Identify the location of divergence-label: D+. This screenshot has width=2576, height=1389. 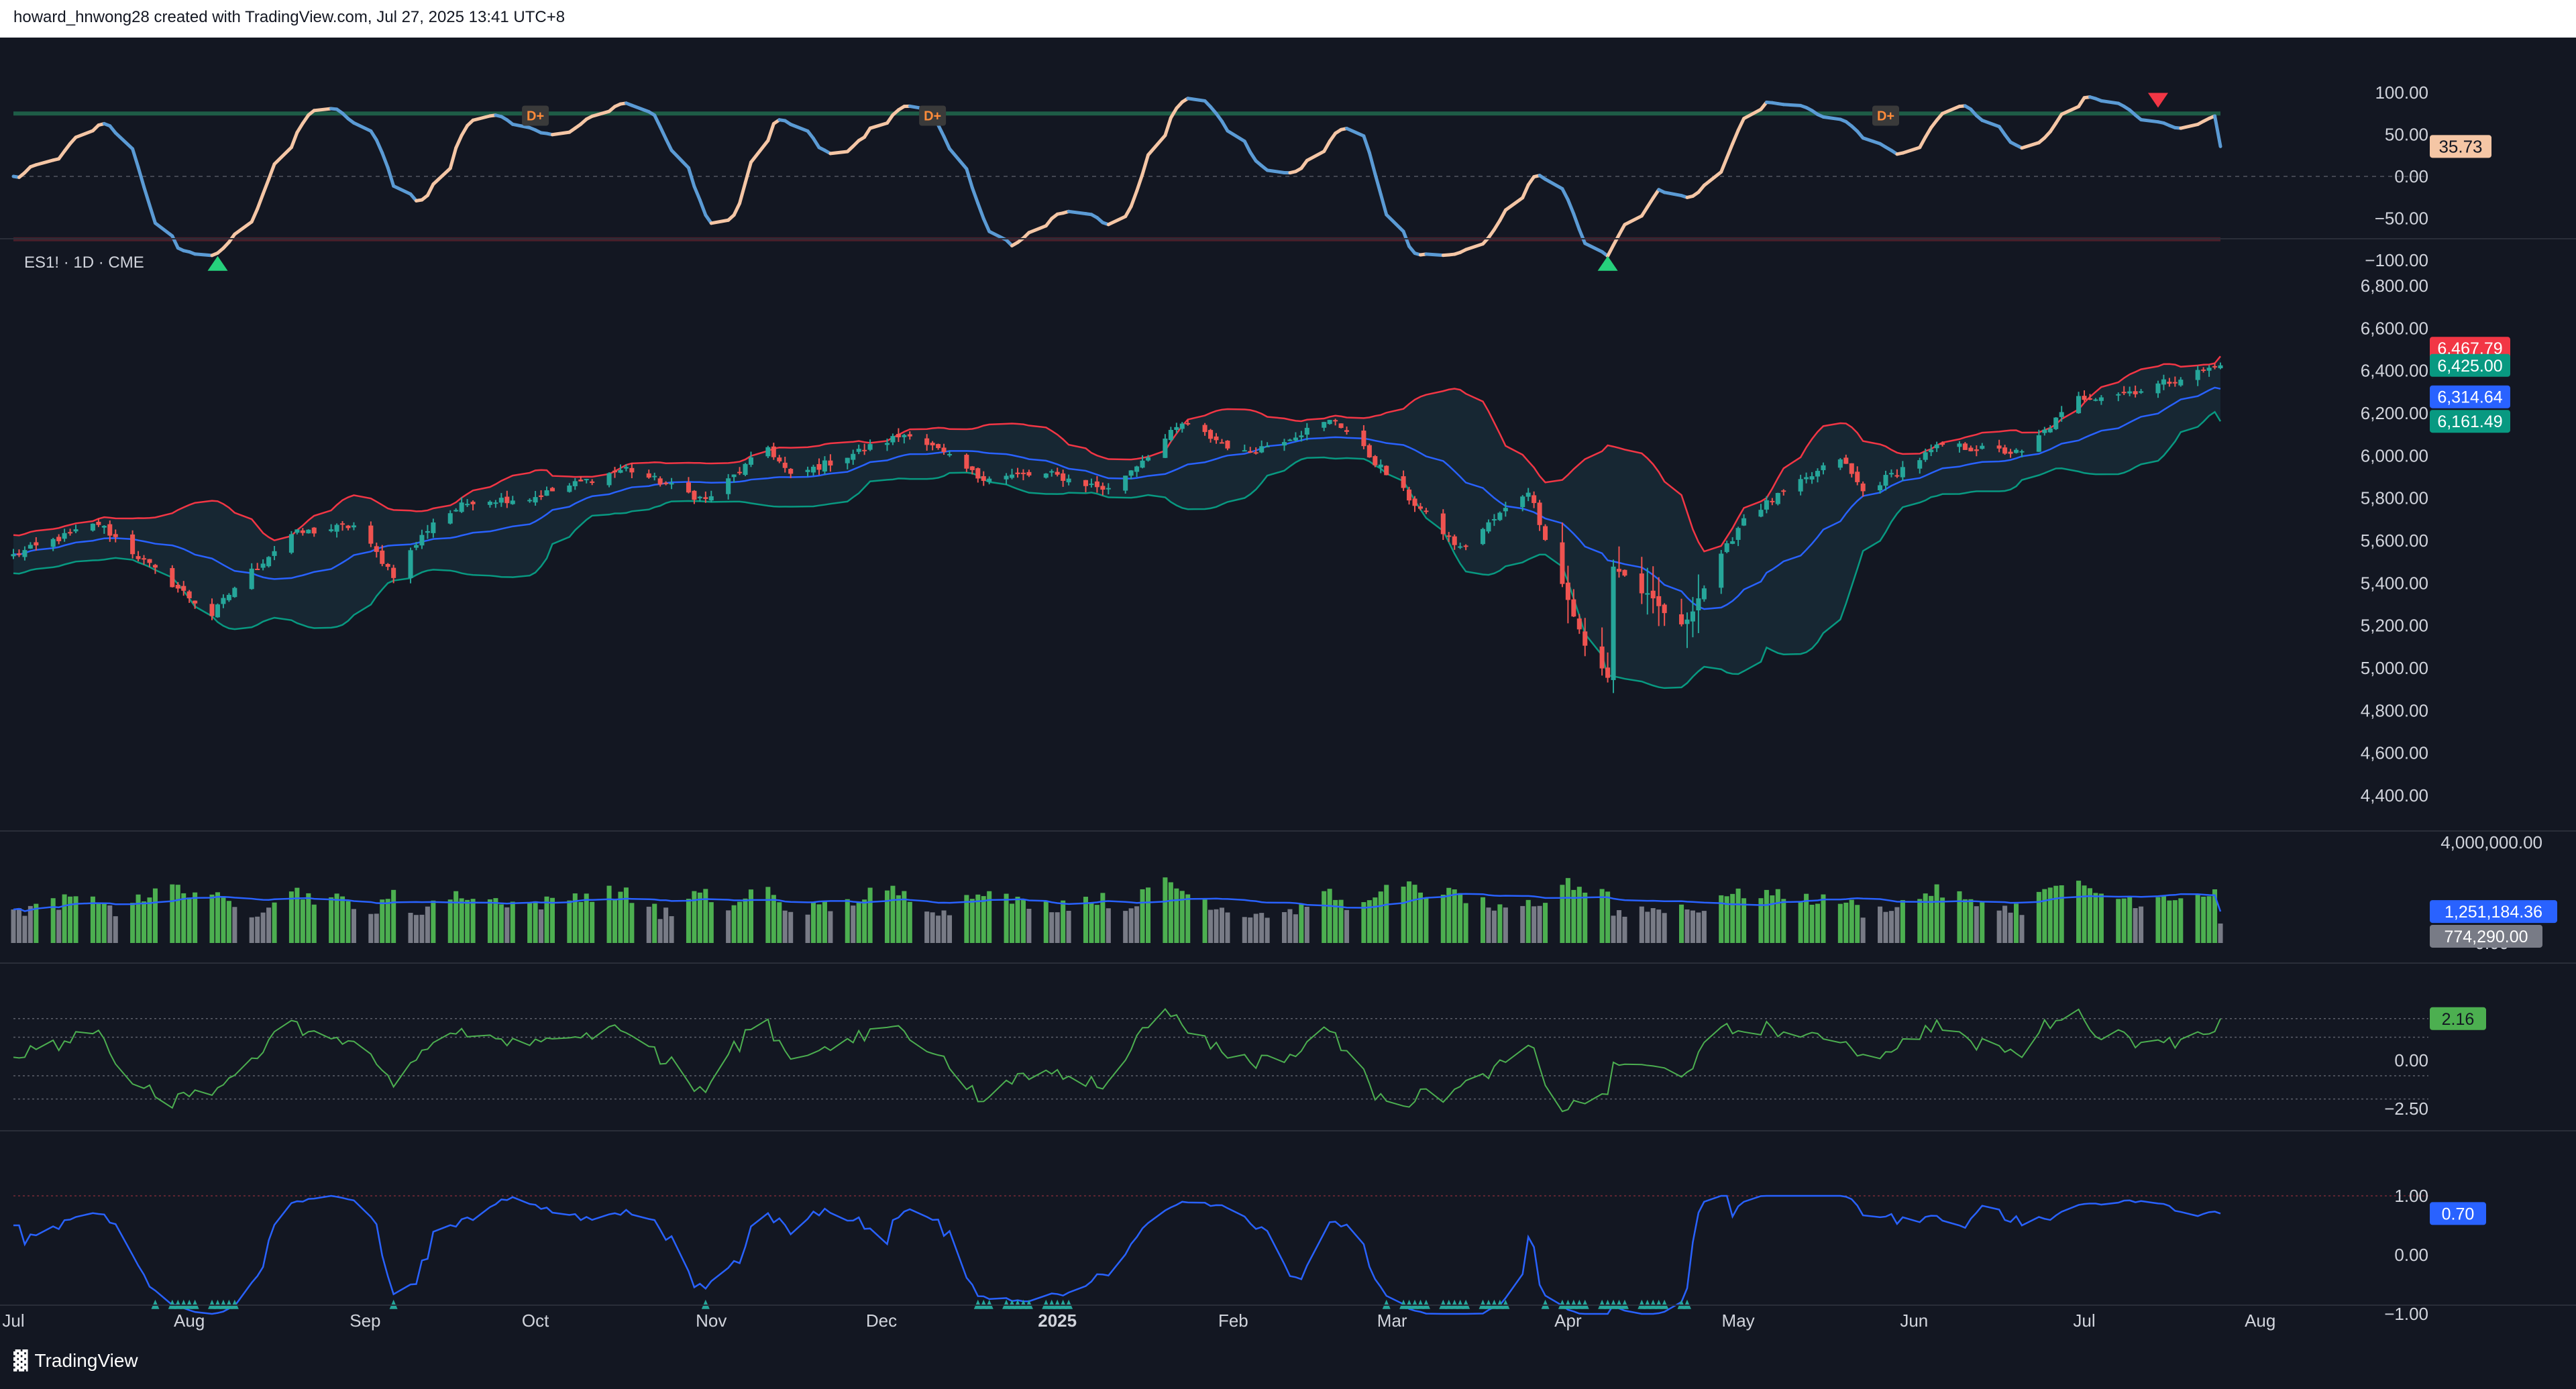
(932, 116).